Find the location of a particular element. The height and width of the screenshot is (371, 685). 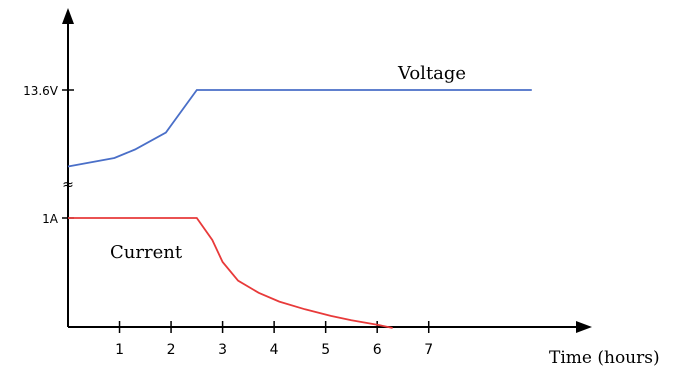

series-line-current is located at coordinates (230, 273).